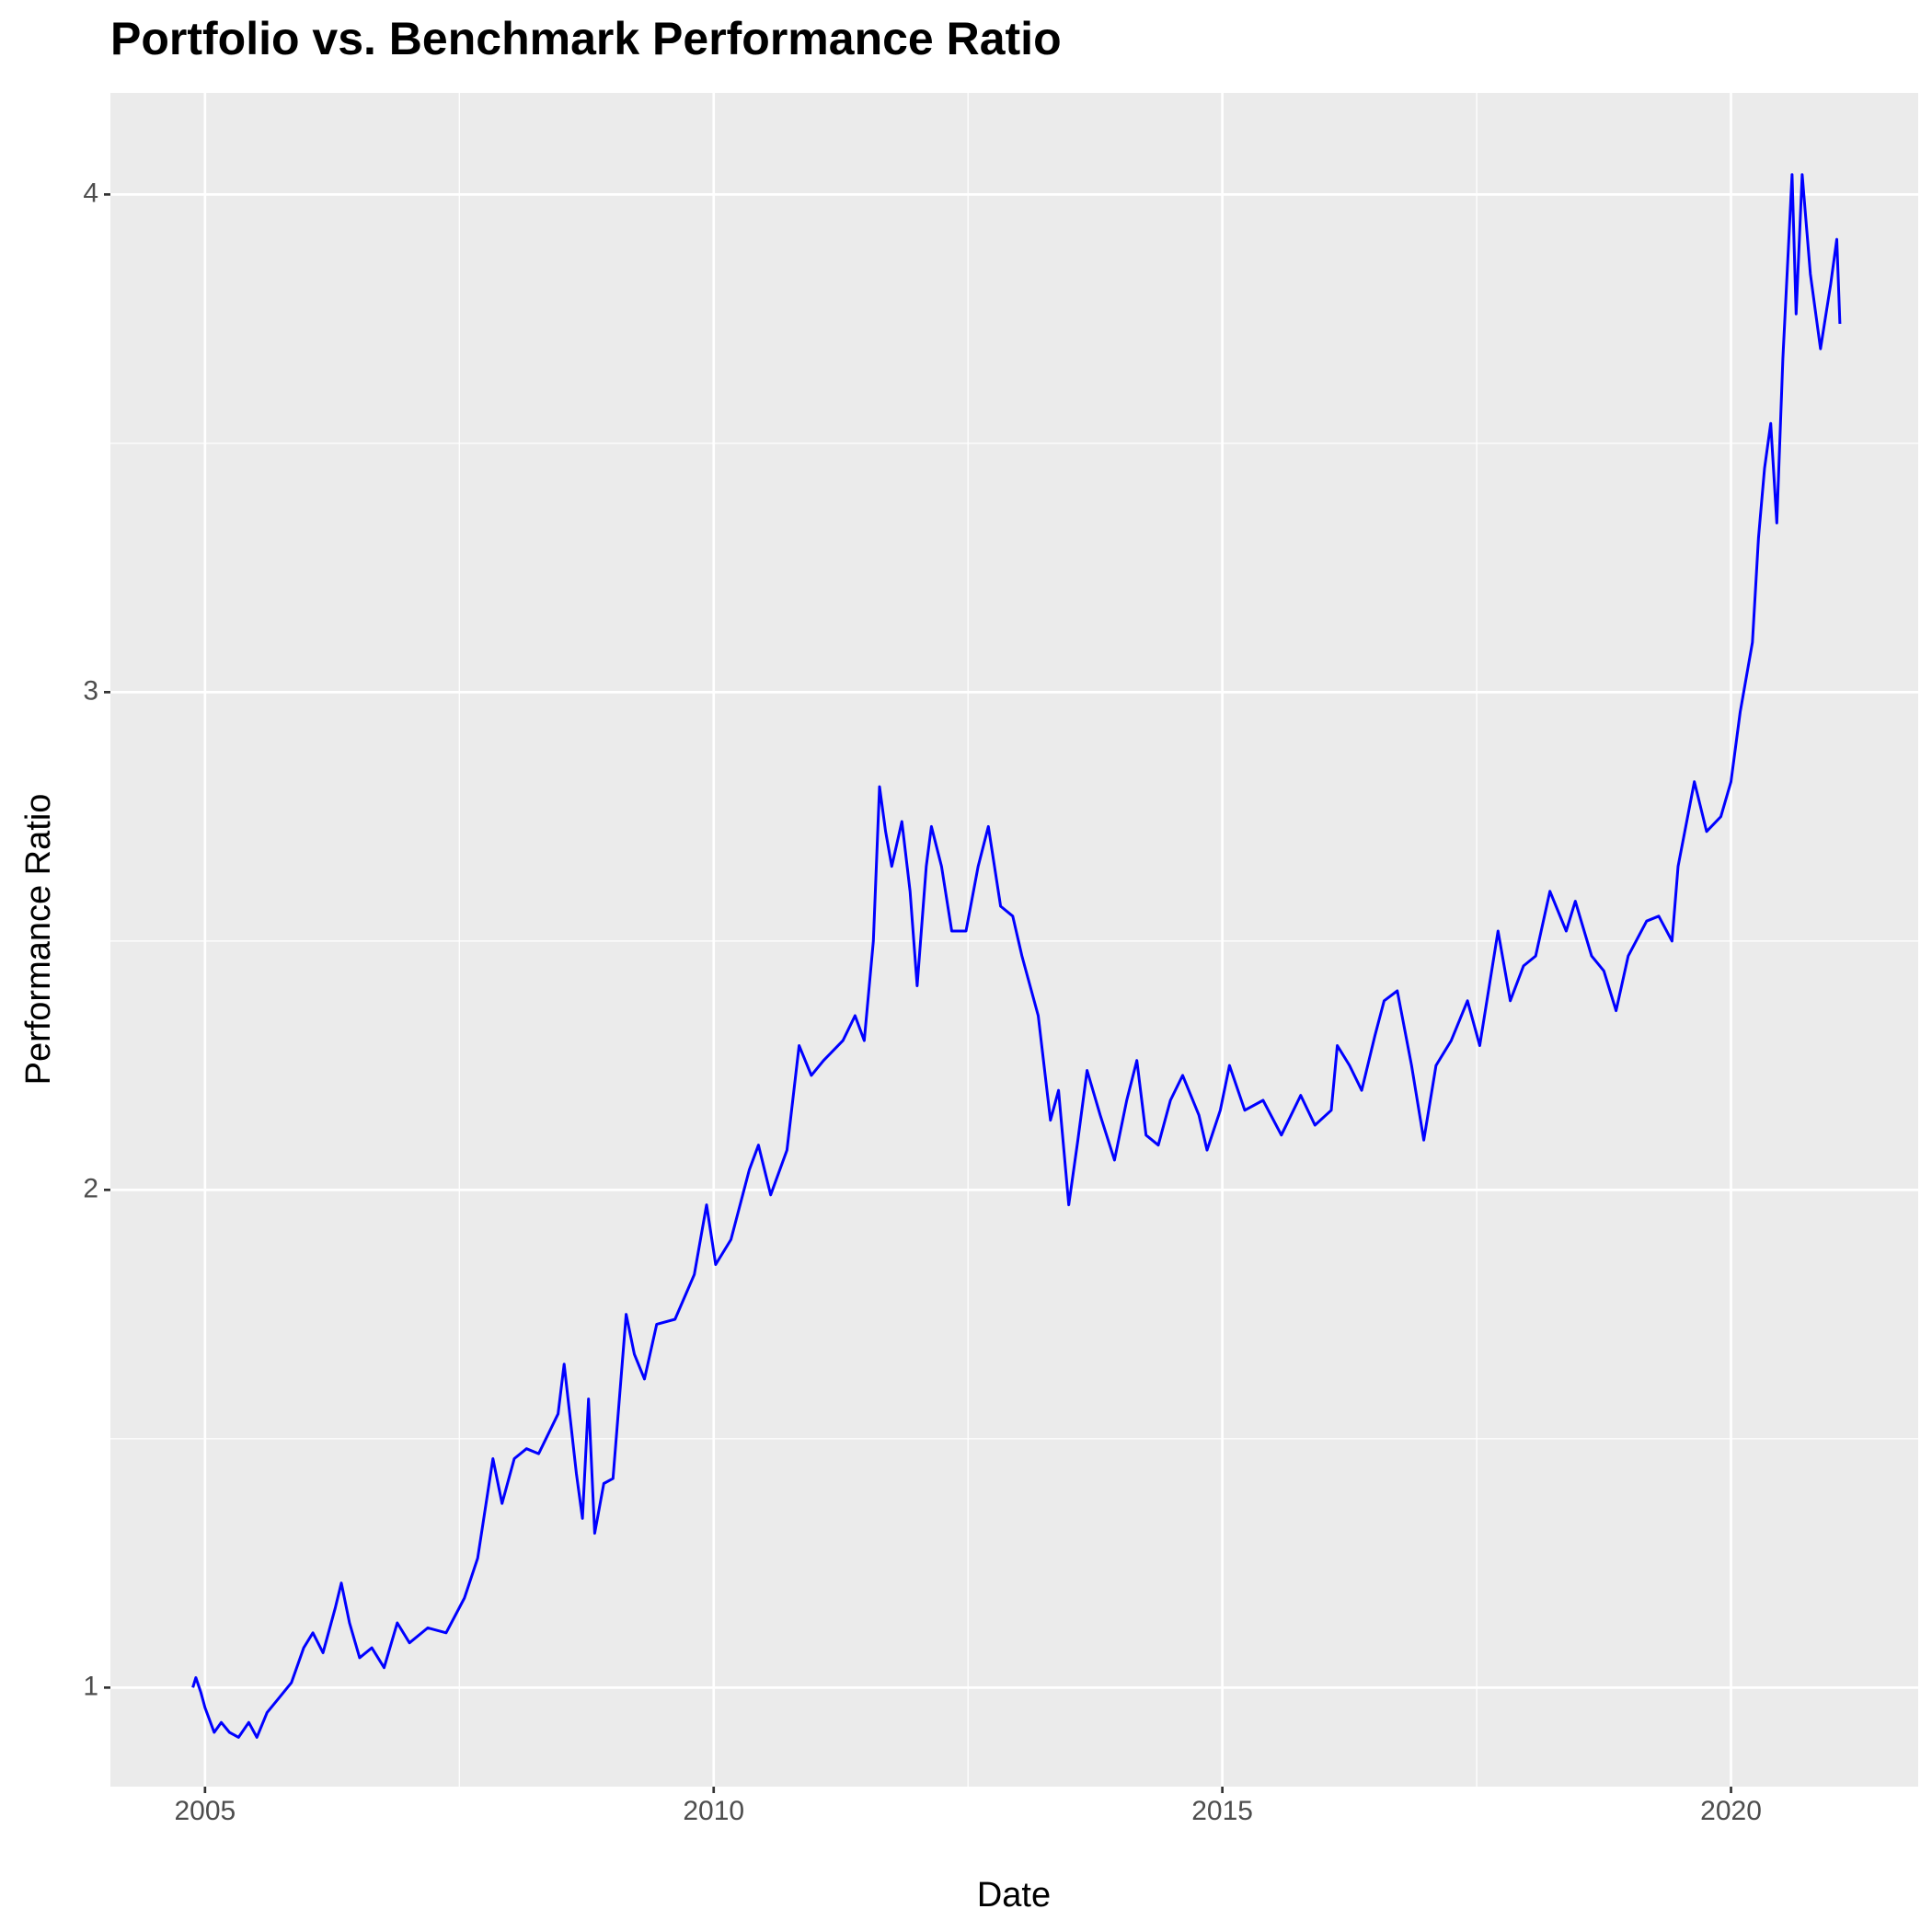  Describe the element at coordinates (713, 1811) in the screenshot. I see `x-tick-label: 2010` at that location.